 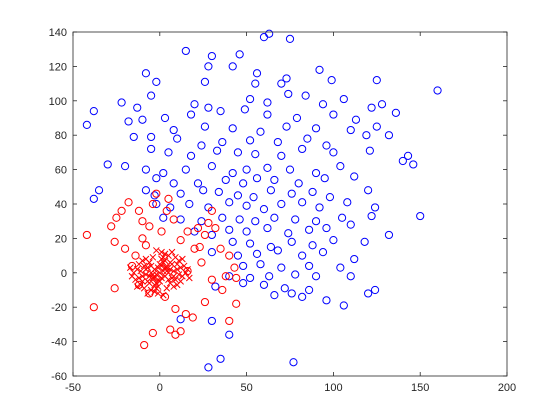 What do you see at coordinates (333, 388) in the screenshot?
I see `x-tick-label: 100` at bounding box center [333, 388].